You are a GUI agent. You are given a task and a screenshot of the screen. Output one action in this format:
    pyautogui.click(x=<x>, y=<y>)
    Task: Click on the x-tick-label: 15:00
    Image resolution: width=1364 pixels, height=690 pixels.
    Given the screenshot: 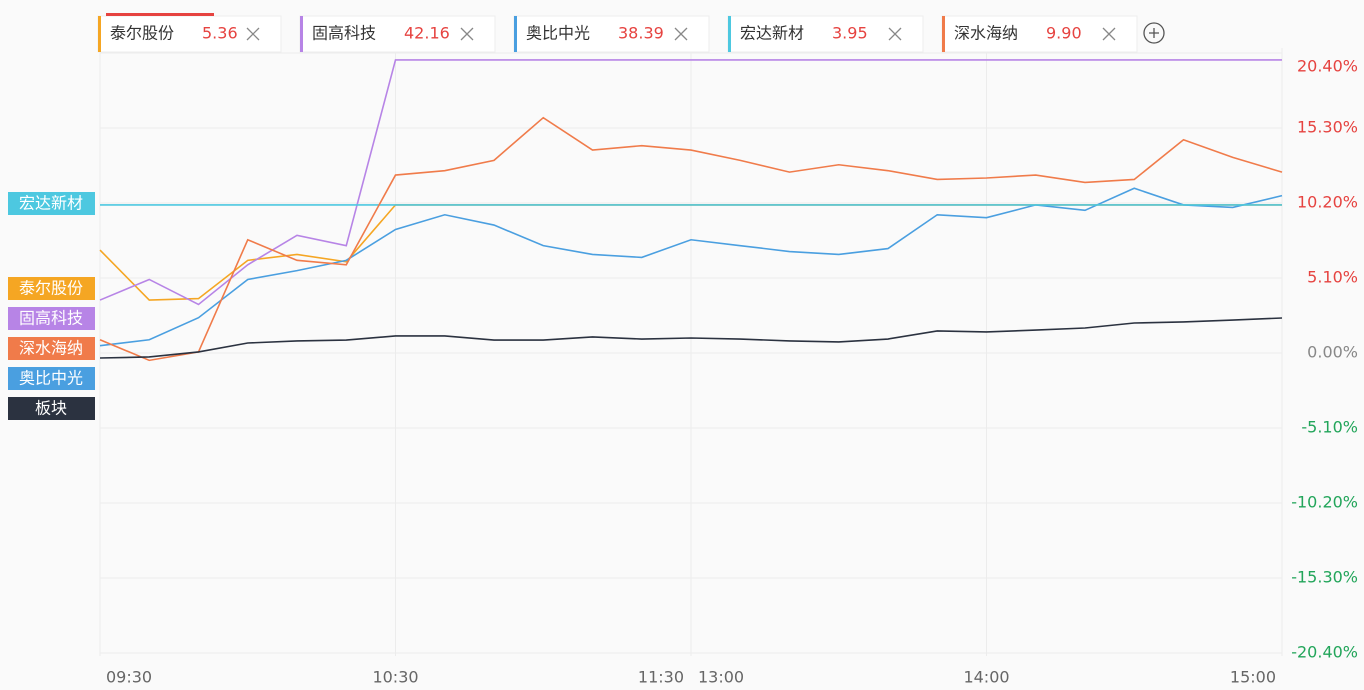 What is the action you would take?
    pyautogui.click(x=1253, y=677)
    